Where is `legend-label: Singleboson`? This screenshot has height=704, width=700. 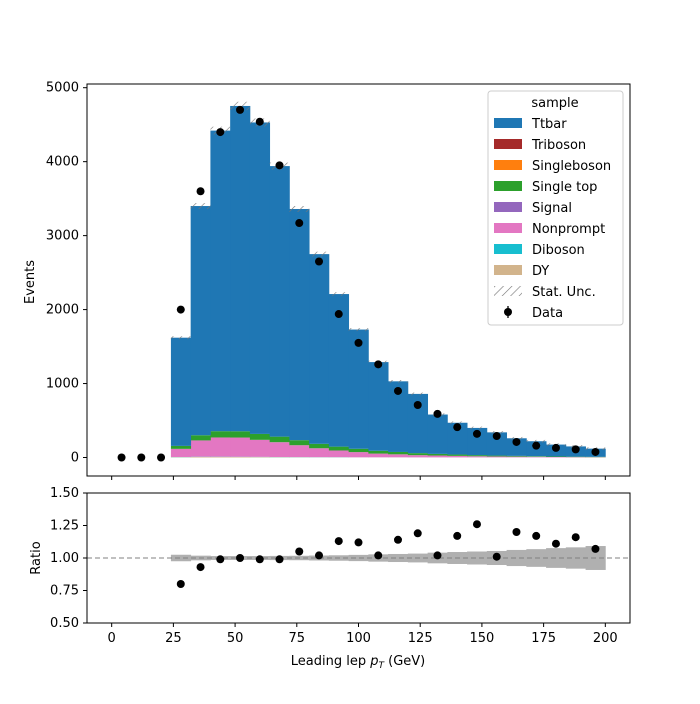 legend-label: Singleboson is located at coordinates (571, 166).